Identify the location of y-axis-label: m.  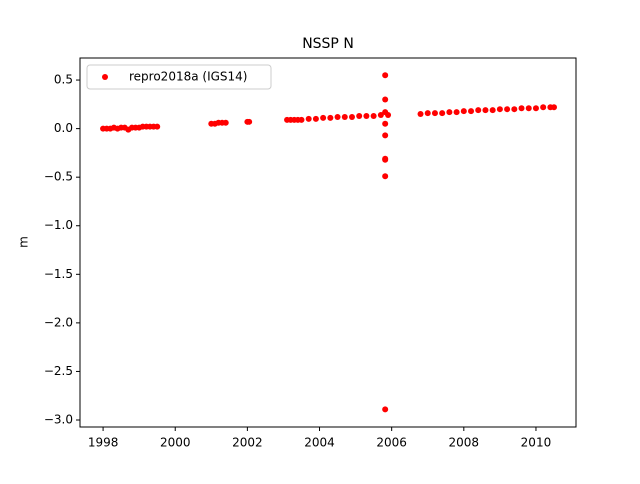
(24, 242).